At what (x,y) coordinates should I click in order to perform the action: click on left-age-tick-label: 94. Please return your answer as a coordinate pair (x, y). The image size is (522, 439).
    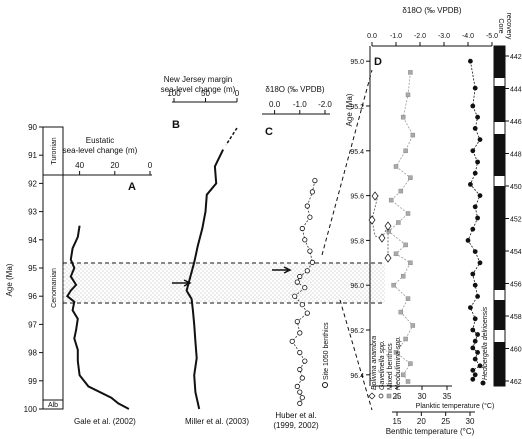
    Looking at the image, I should click on (32, 240).